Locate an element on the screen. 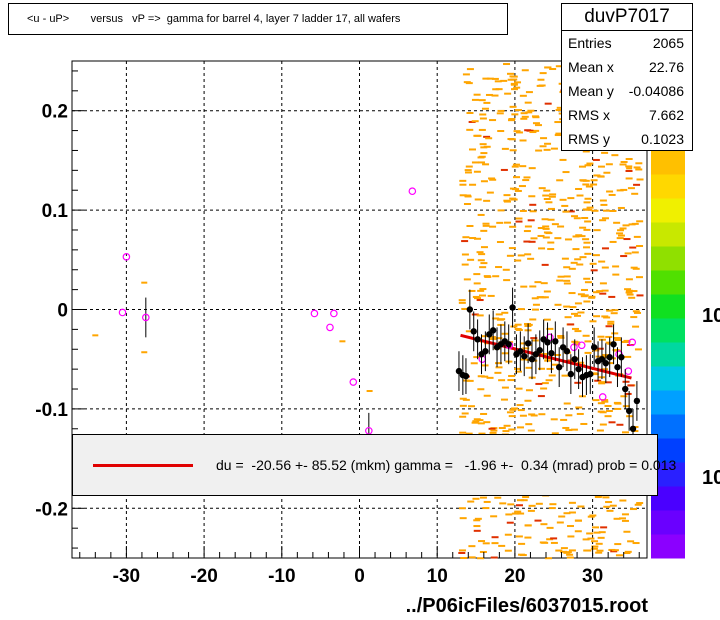 This screenshot has width=720, height=620. stat-row-mean-x: Mean x 22.76 is located at coordinates (627, 67).